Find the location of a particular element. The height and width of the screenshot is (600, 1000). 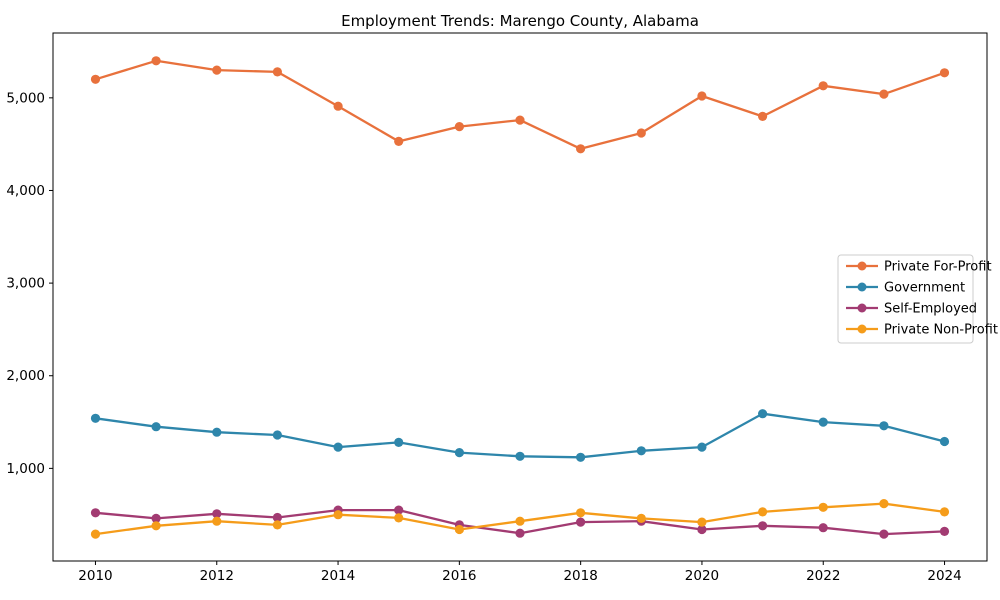

x-tick-label: 2016 is located at coordinates (459, 576).